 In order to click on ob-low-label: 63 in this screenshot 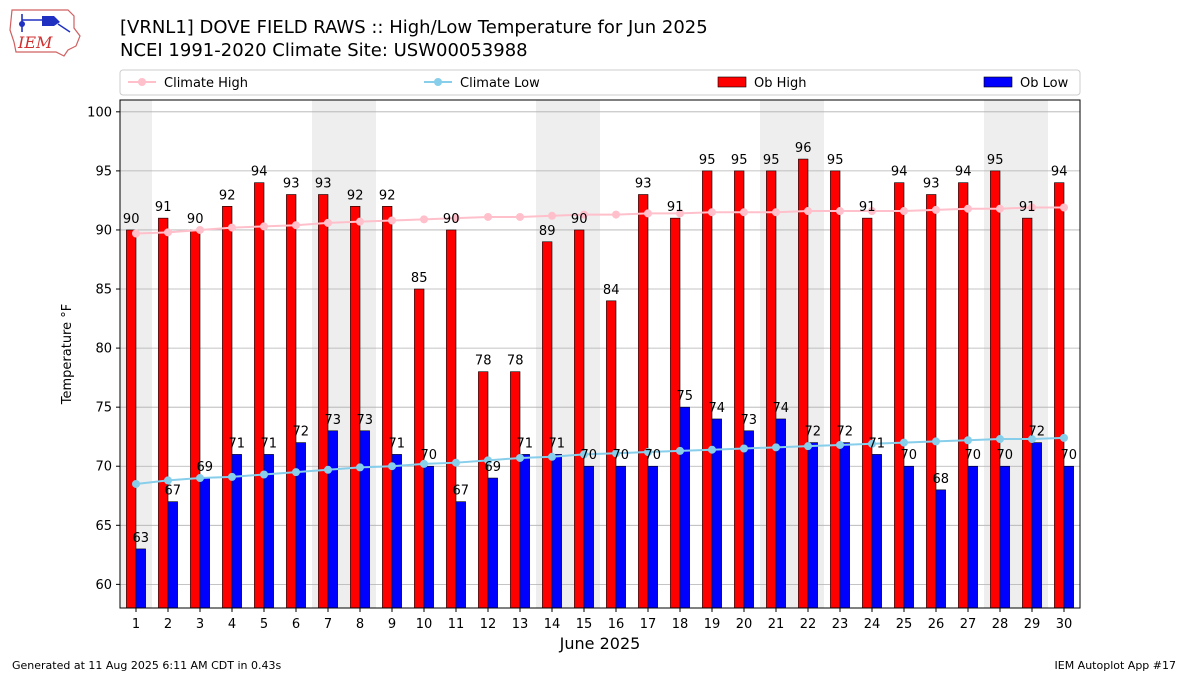, I will do `click(141, 538)`.